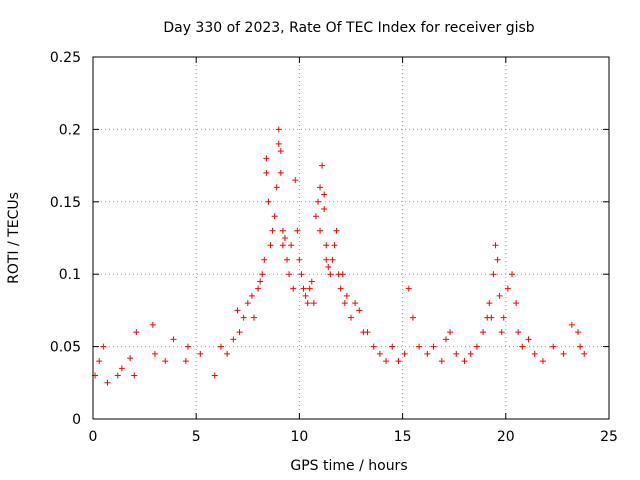 This screenshot has width=640, height=480. Describe the element at coordinates (348, 466) in the screenshot. I see `x-axis-label: GPS time / hours` at that location.